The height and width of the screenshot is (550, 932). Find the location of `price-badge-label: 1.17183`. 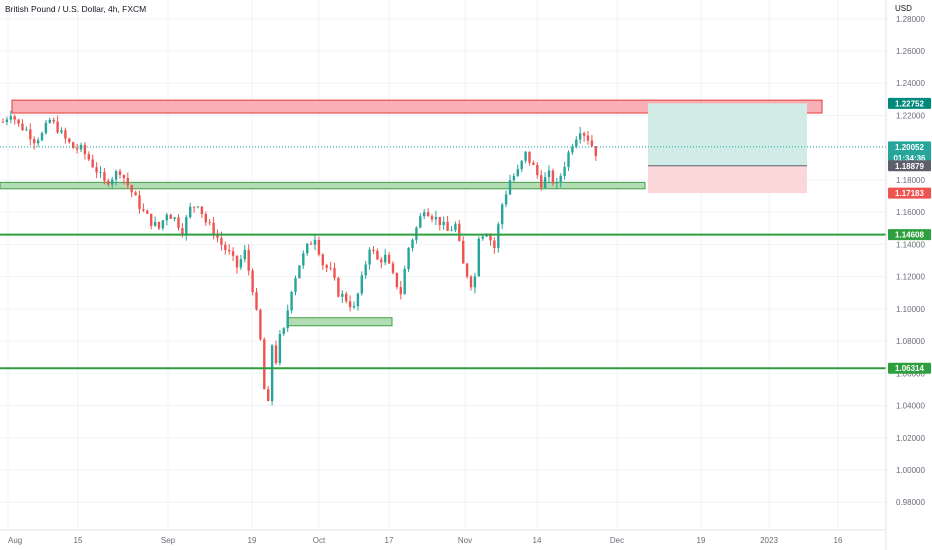

price-badge-label: 1.17183 is located at coordinates (909, 193).